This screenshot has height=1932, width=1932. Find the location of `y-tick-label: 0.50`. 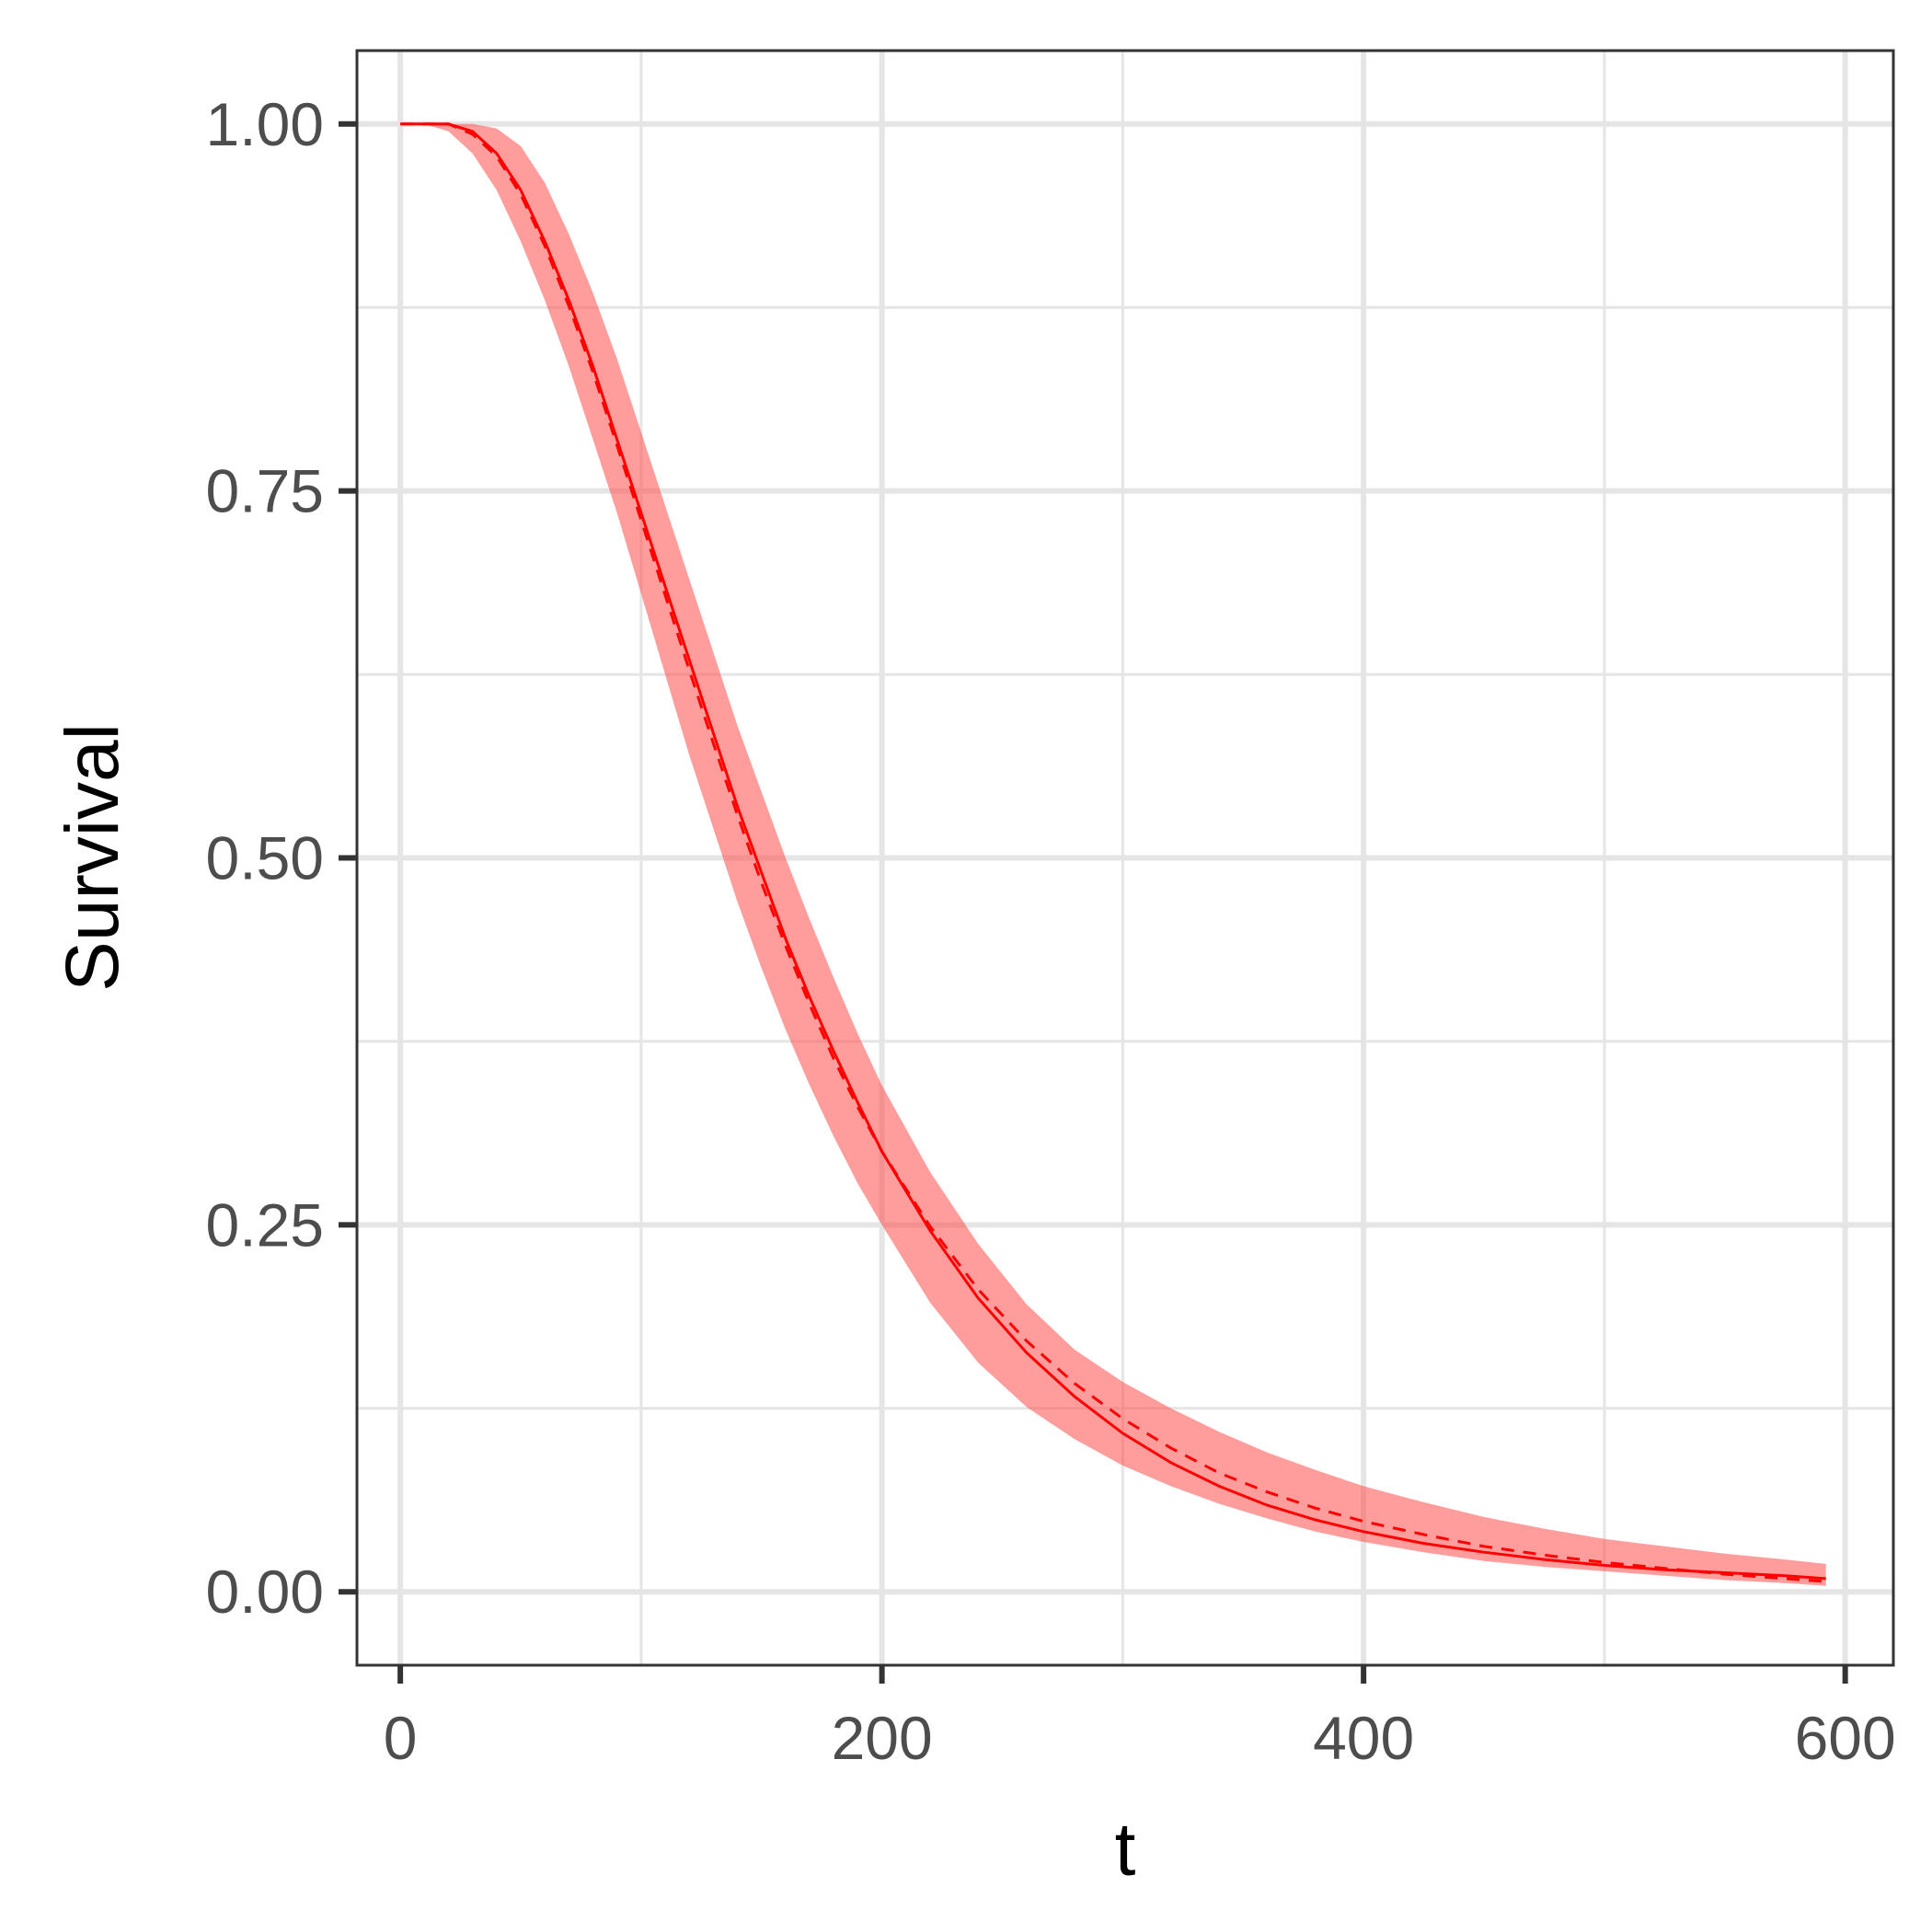

y-tick-label: 0.50 is located at coordinates (265, 858).